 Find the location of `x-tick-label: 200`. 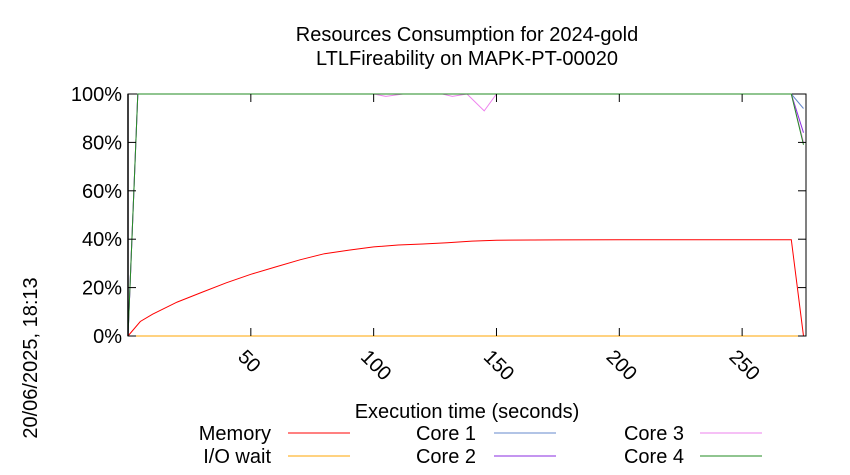

x-tick-label: 200 is located at coordinates (621, 365).